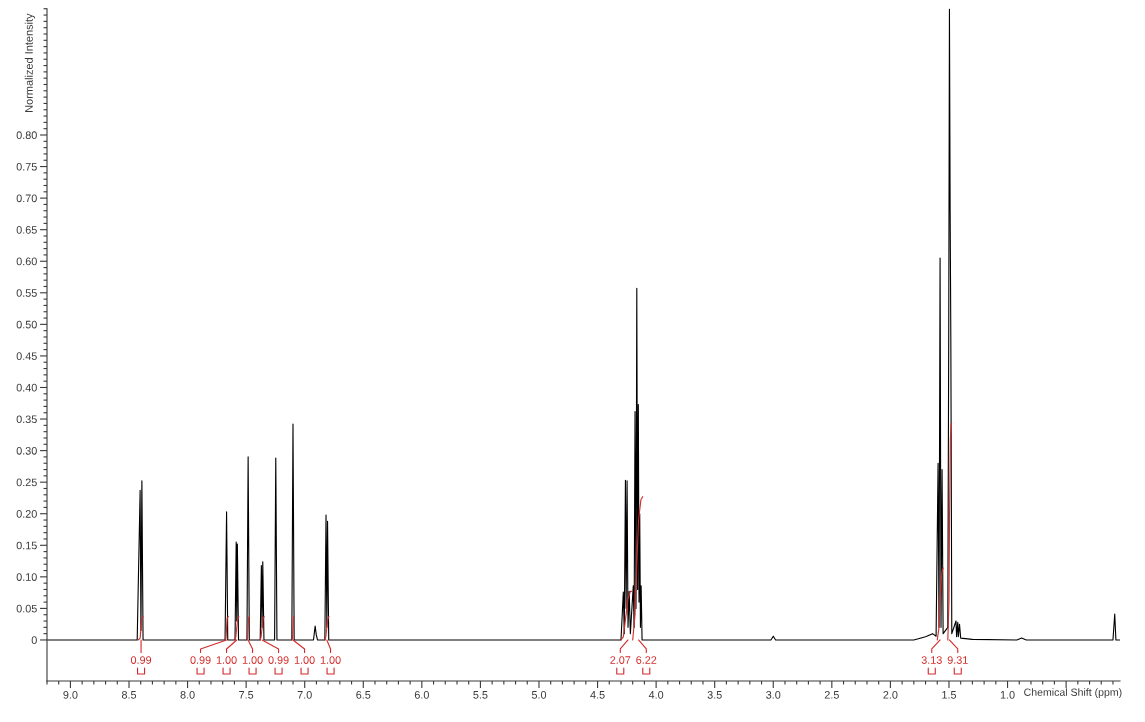  I want to click on y-tick-label: 0.65, so click(26, 230).